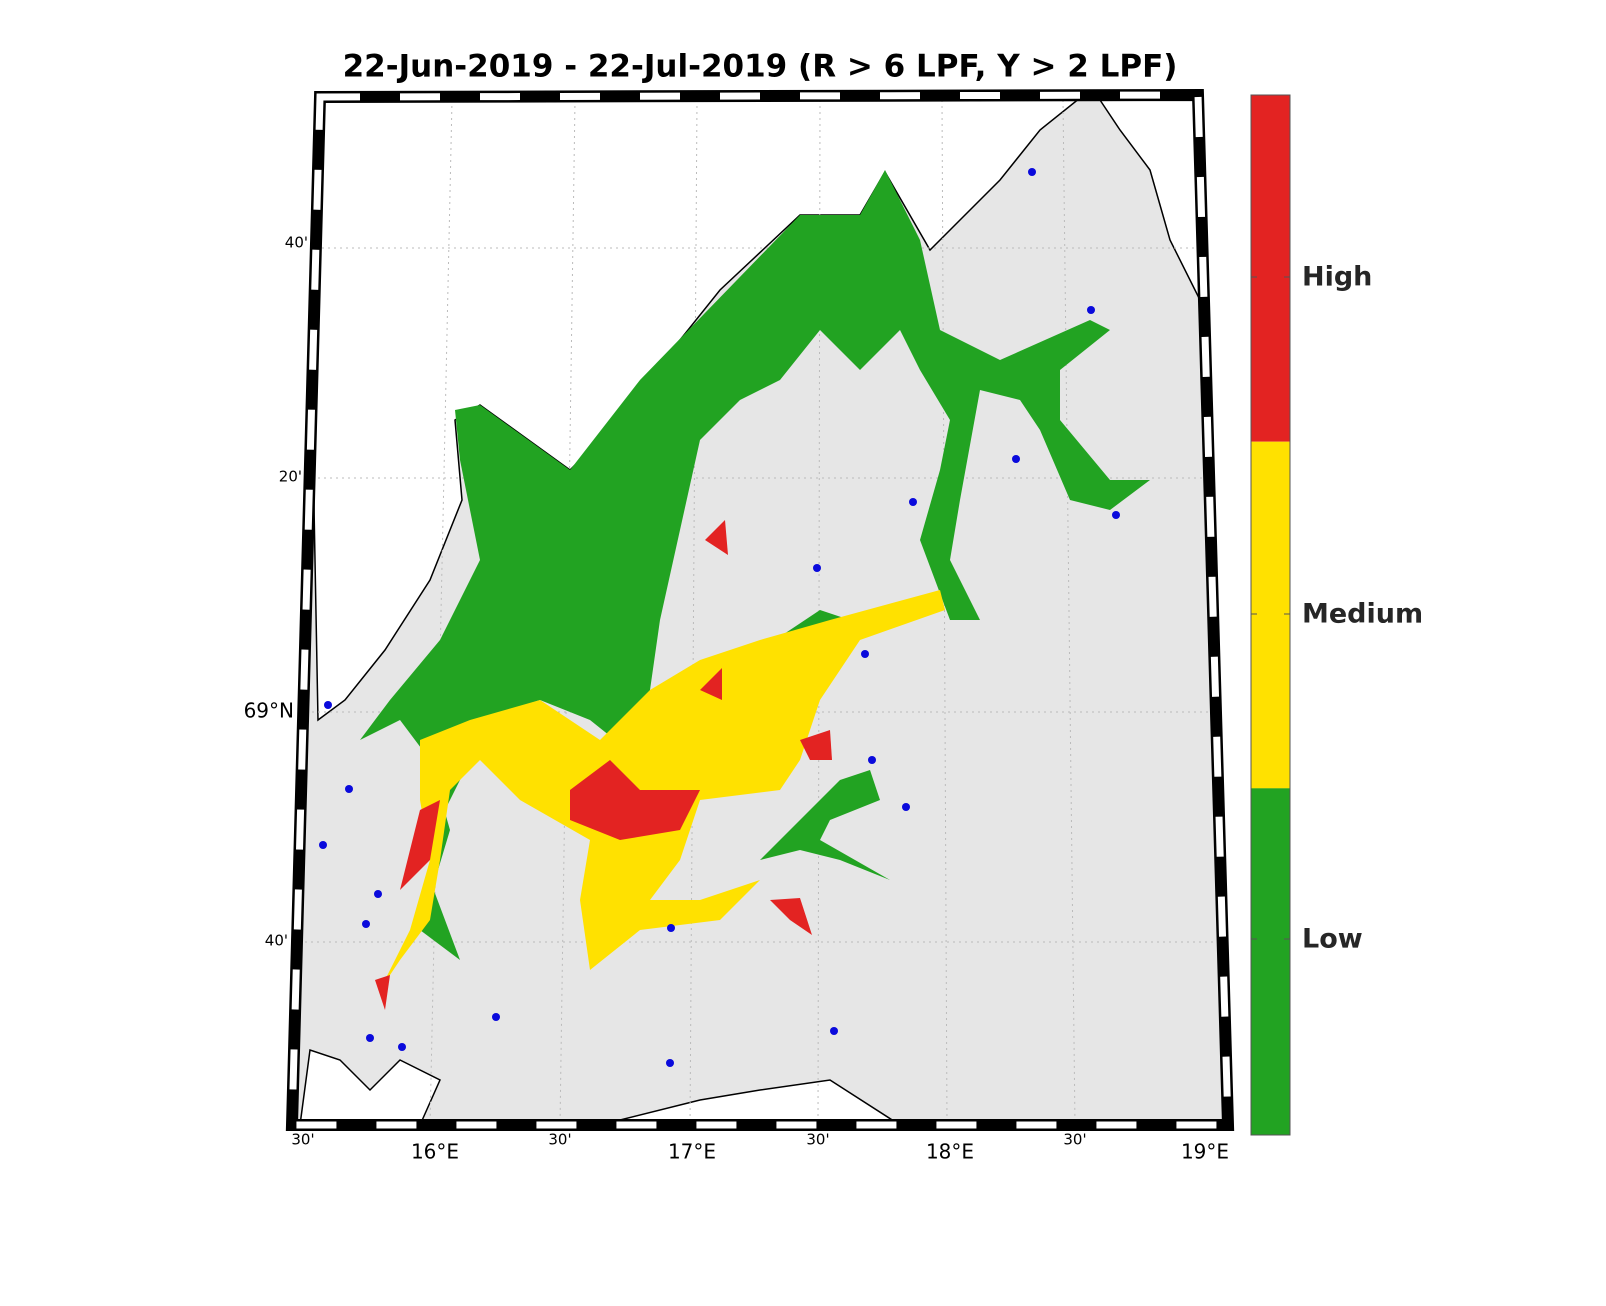 The image size is (1606, 1306). What do you see at coordinates (435, 1152) in the screenshot?
I see `lon-label: 16°E` at bounding box center [435, 1152].